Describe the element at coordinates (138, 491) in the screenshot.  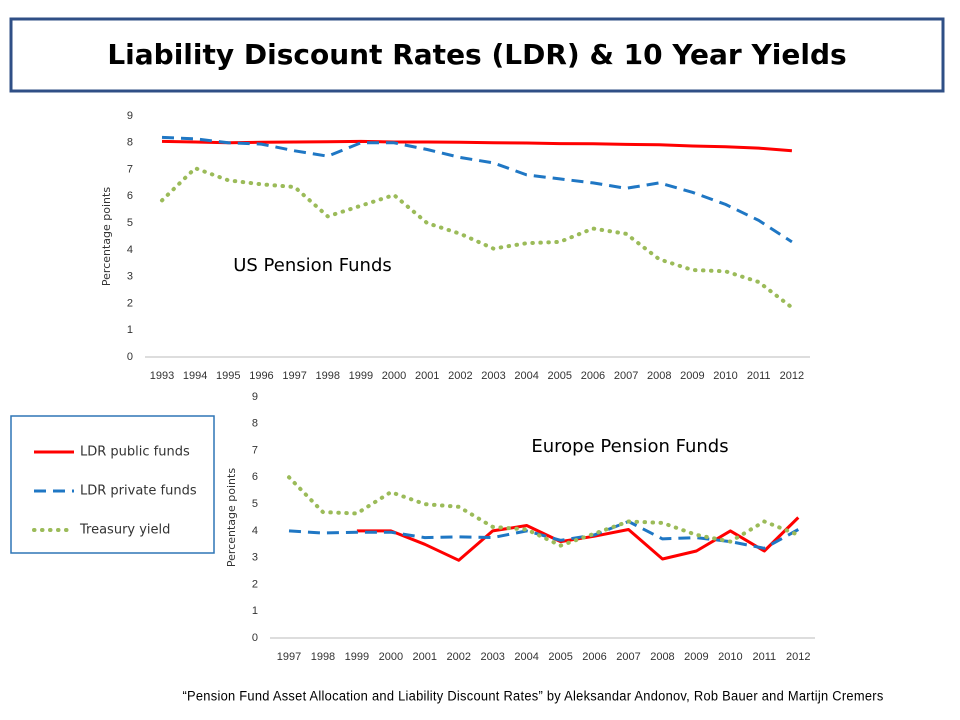
I see `legend-label: LDR private funds` at that location.